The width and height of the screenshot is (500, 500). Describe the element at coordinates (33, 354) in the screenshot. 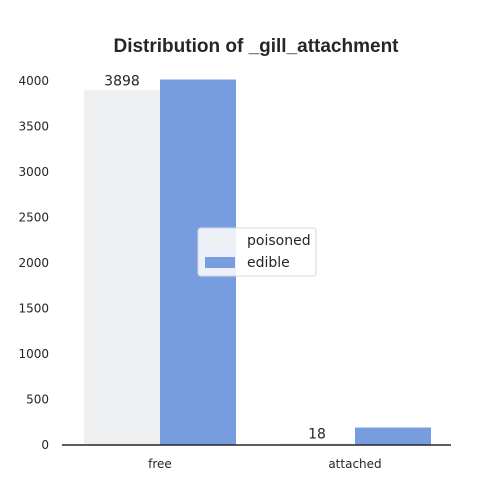

I see `y-tick-label: 1000` at that location.